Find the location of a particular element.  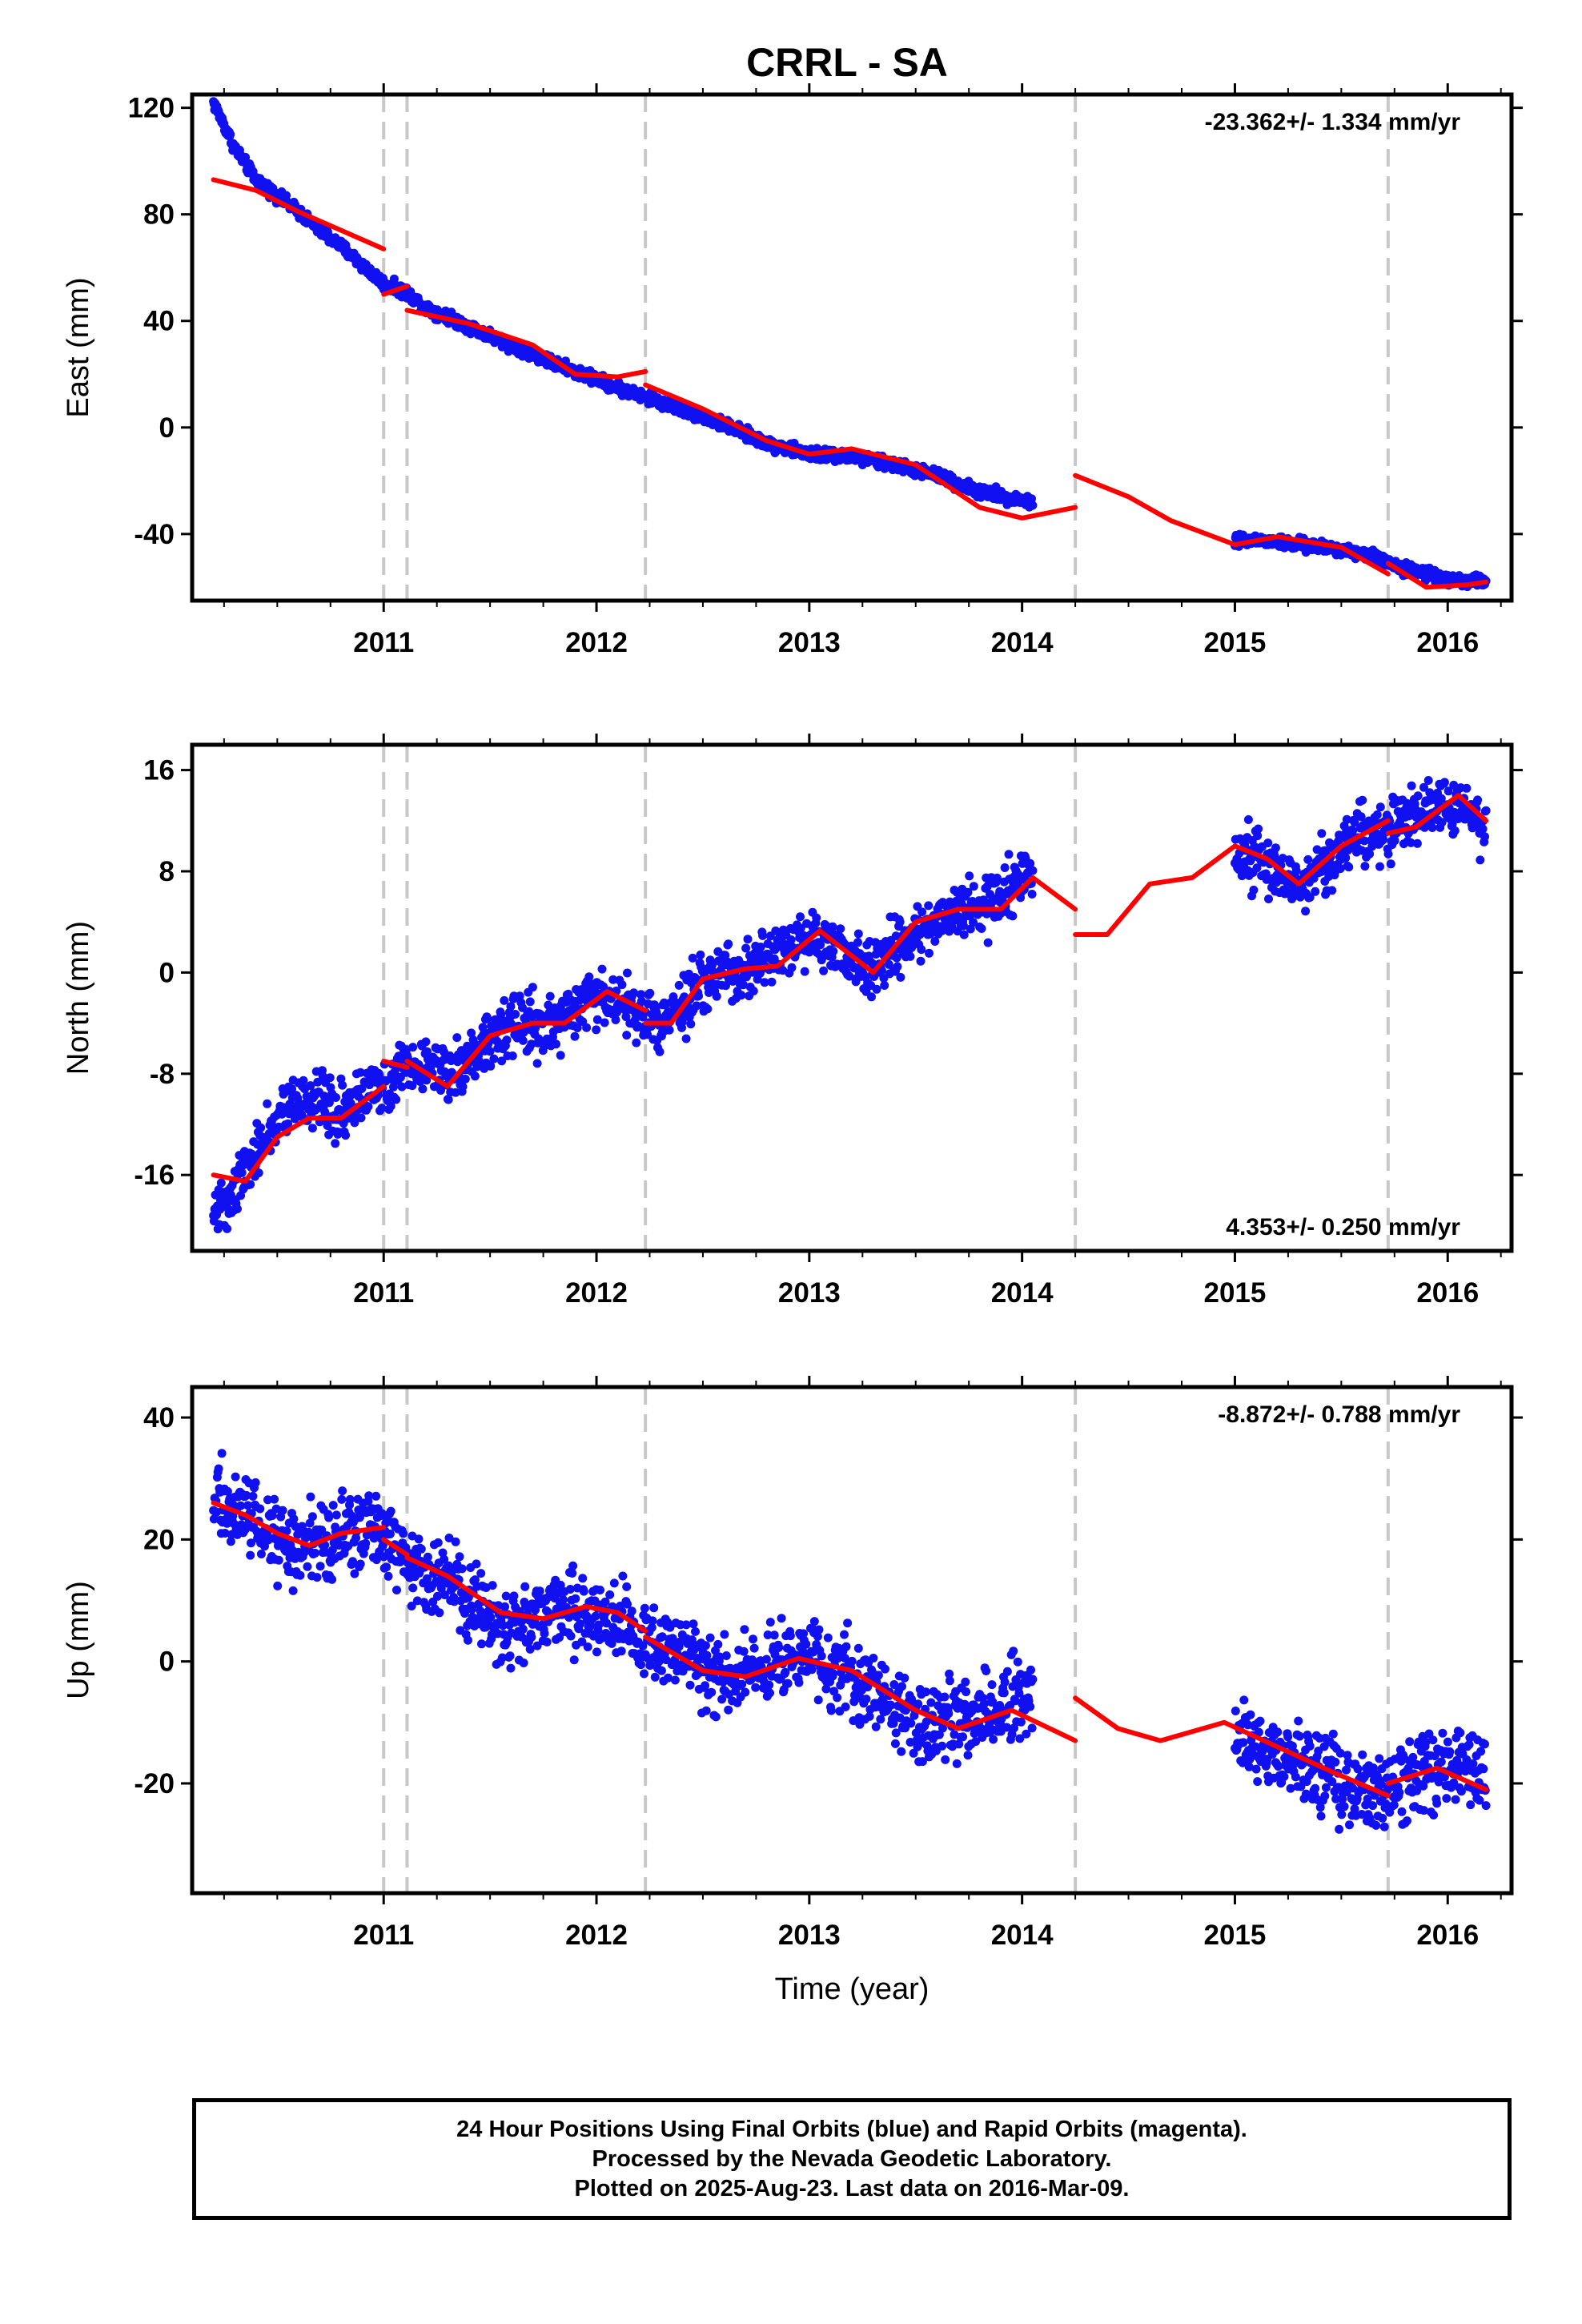

x-tick-label: 2015 is located at coordinates (1235, 1293).